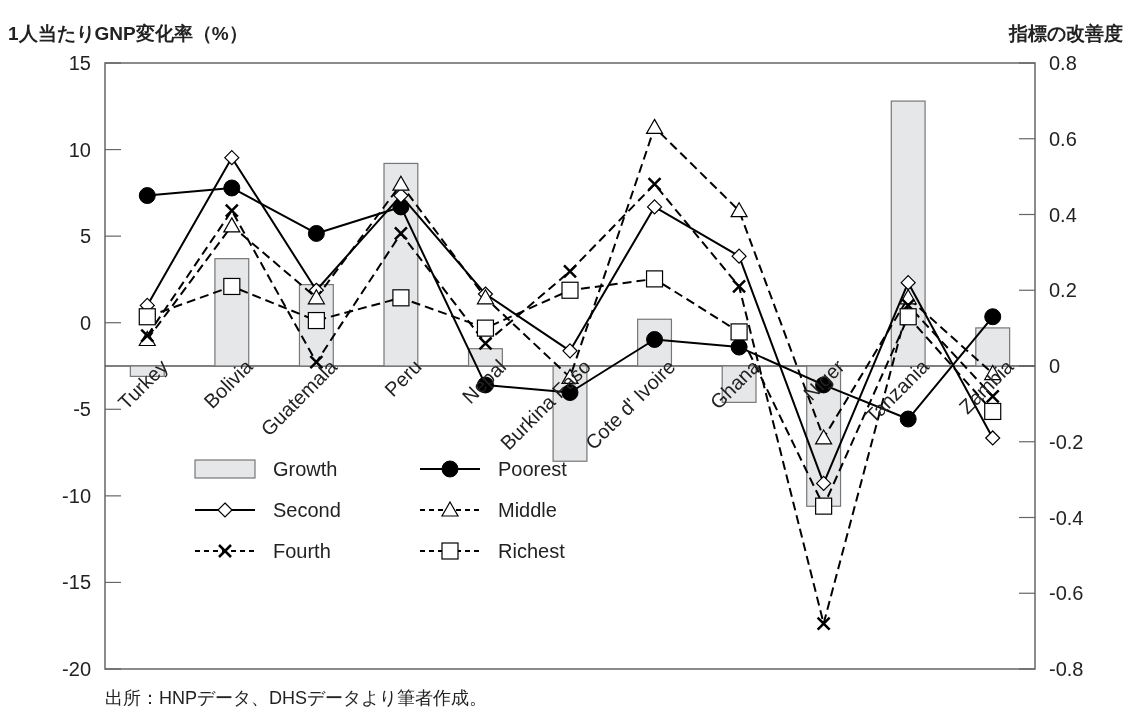 This screenshot has width=1131, height=712. What do you see at coordinates (1065, 33) in the screenshot?
I see `y2-axis-title: 指標の改善度` at bounding box center [1065, 33].